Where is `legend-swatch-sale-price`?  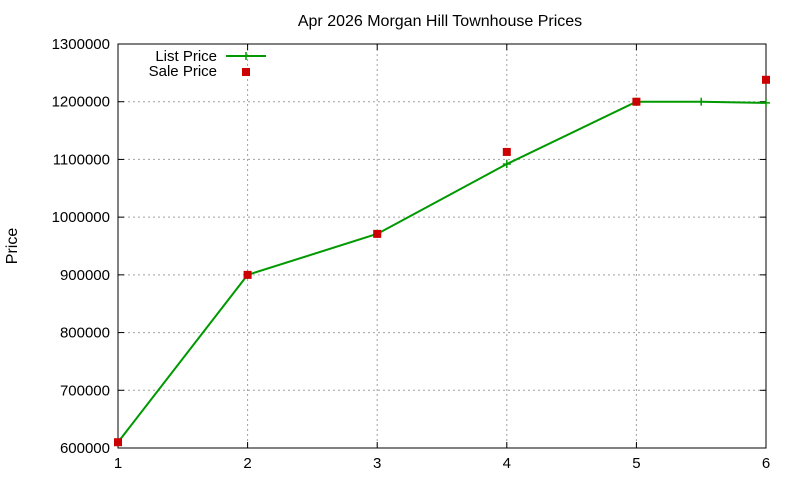 legend-swatch-sale-price is located at coordinates (246, 72).